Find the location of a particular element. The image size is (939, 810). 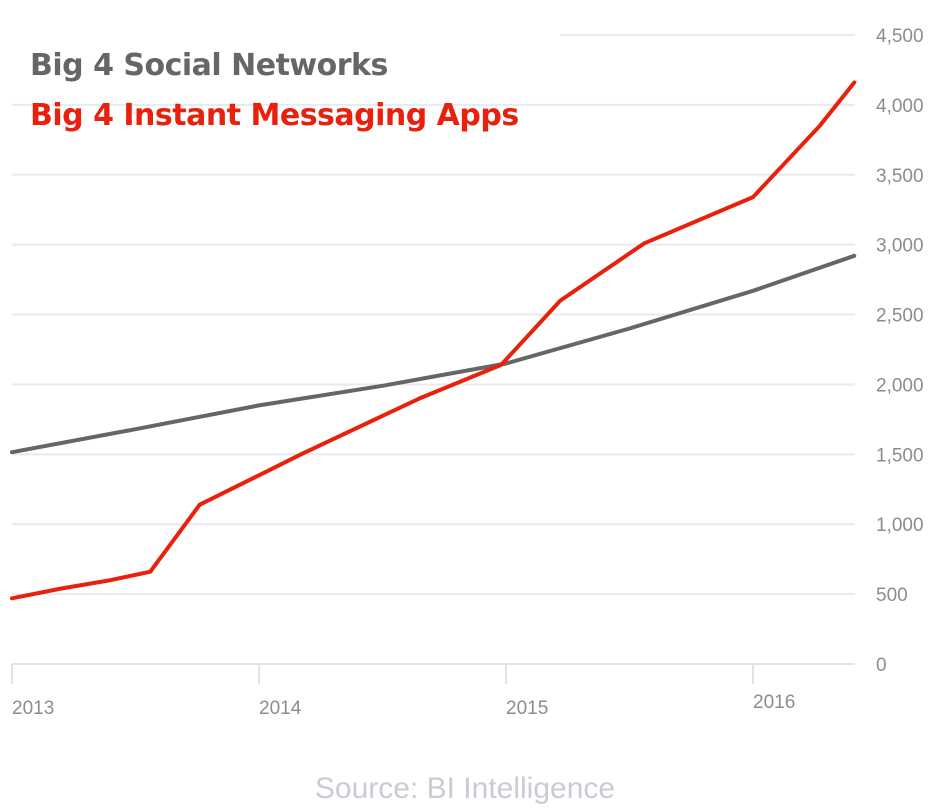

y-tick-label: 2,000 is located at coordinates (900, 385).